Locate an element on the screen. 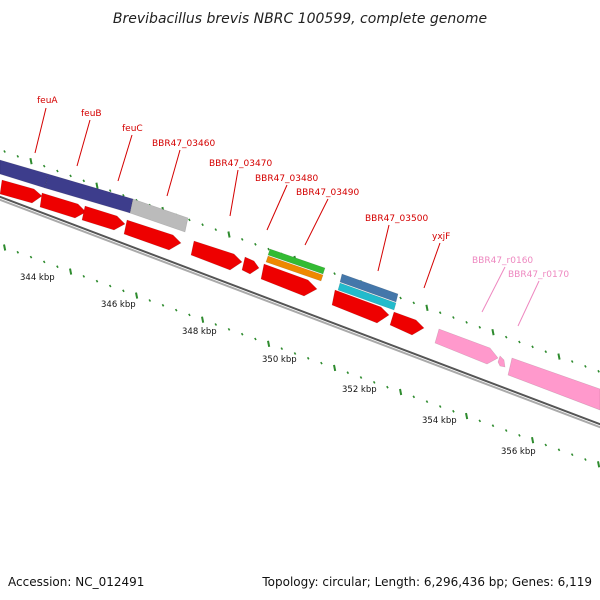 Image resolution: width=600 pixels, height=600 pixels. scale-label-354: 354 kbp is located at coordinates (439, 421).